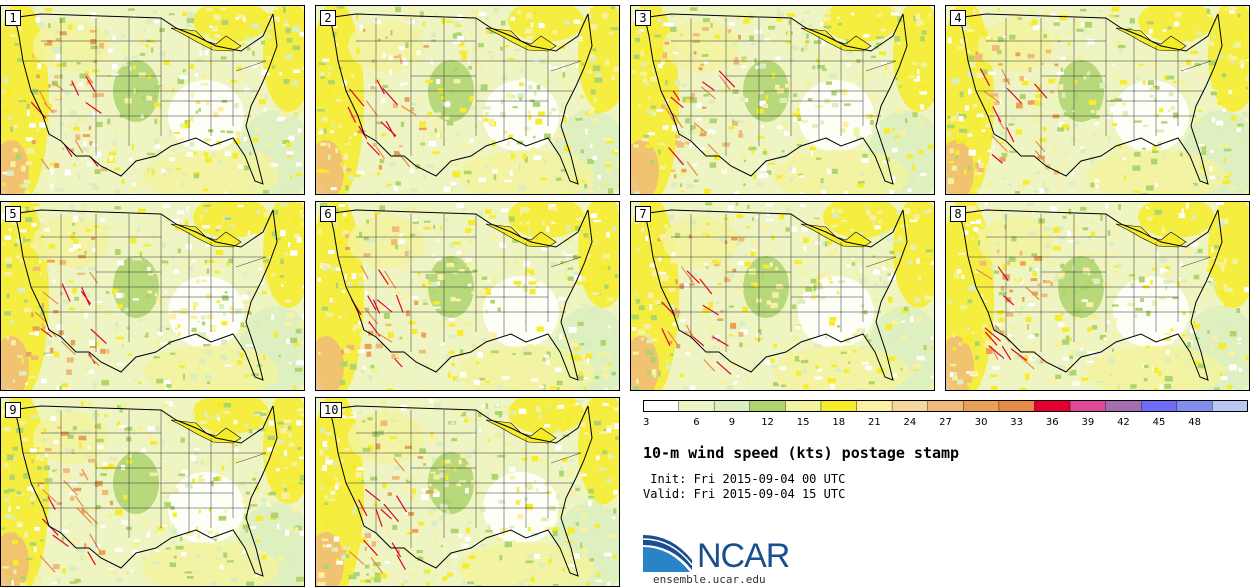 The image size is (1260, 588). What do you see at coordinates (1016, 422) in the screenshot?
I see `colorbar-tick-label: 33` at bounding box center [1016, 422].